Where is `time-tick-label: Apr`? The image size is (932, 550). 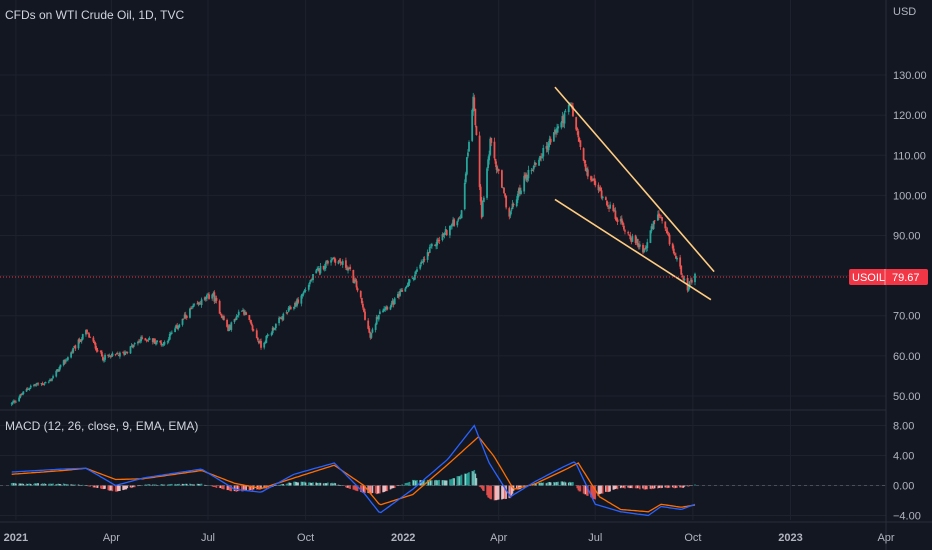 time-tick-label: Apr is located at coordinates (885, 538).